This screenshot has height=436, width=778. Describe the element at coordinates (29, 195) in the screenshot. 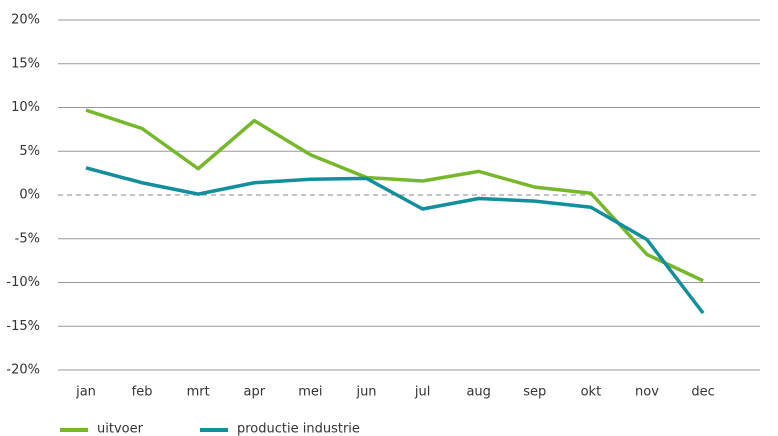

I see `y-tick-label: 0%` at that location.